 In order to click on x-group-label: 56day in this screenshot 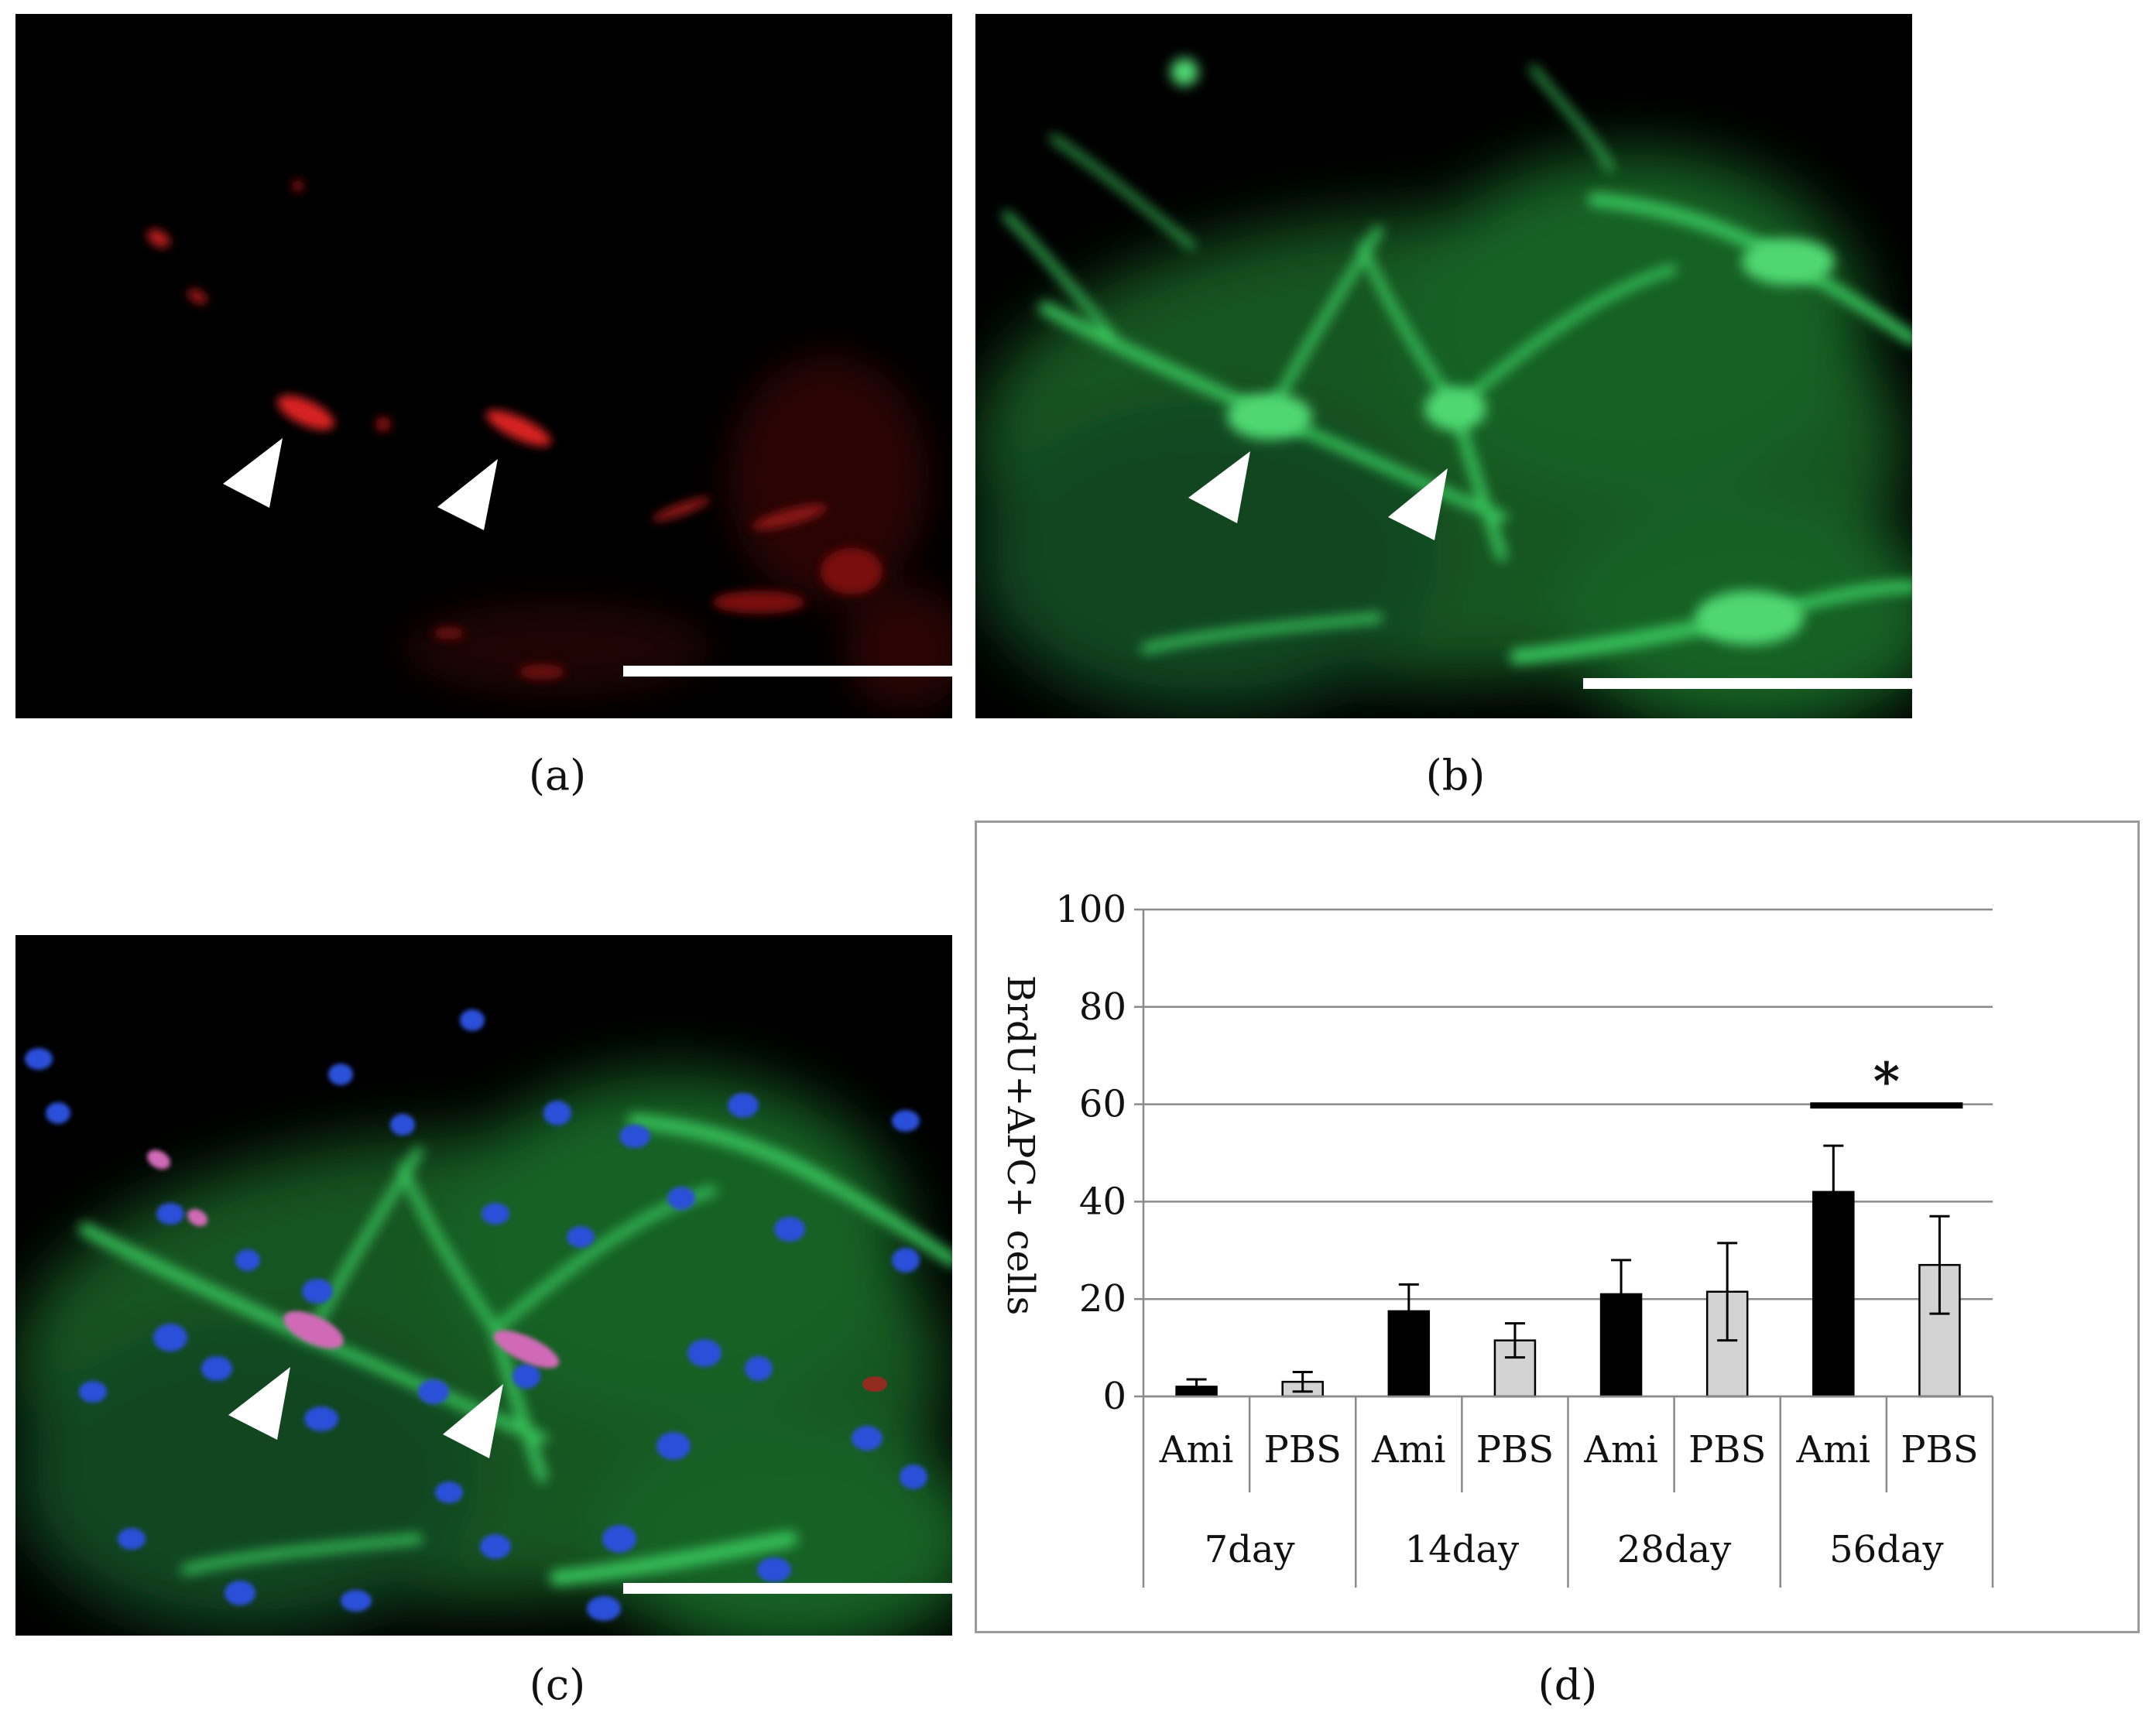, I will do `click(1886, 1549)`.